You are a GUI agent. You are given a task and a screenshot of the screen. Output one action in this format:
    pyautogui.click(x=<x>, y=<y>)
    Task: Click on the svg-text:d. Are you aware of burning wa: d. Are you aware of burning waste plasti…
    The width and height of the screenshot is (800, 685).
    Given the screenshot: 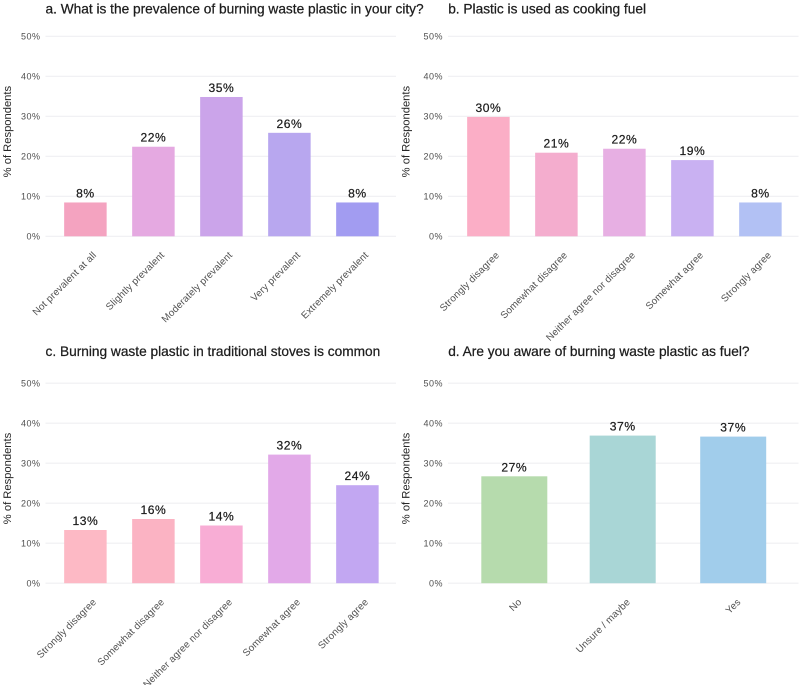 What is the action you would take?
    pyautogui.click(x=599, y=351)
    